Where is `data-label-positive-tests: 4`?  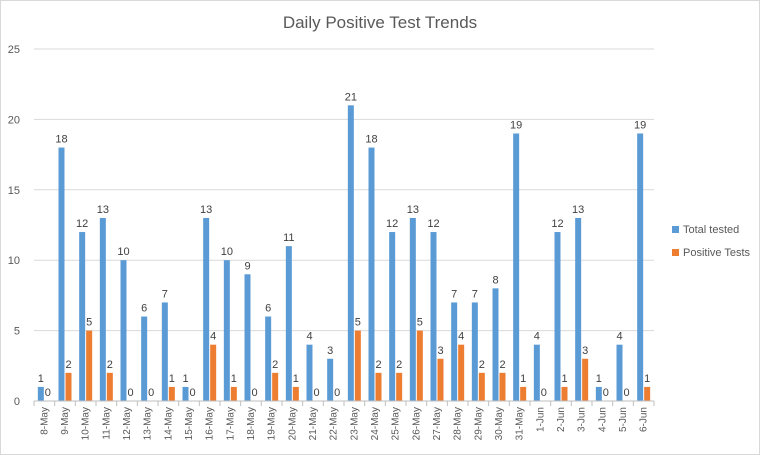 data-label-positive-tests: 4 is located at coordinates (461, 337).